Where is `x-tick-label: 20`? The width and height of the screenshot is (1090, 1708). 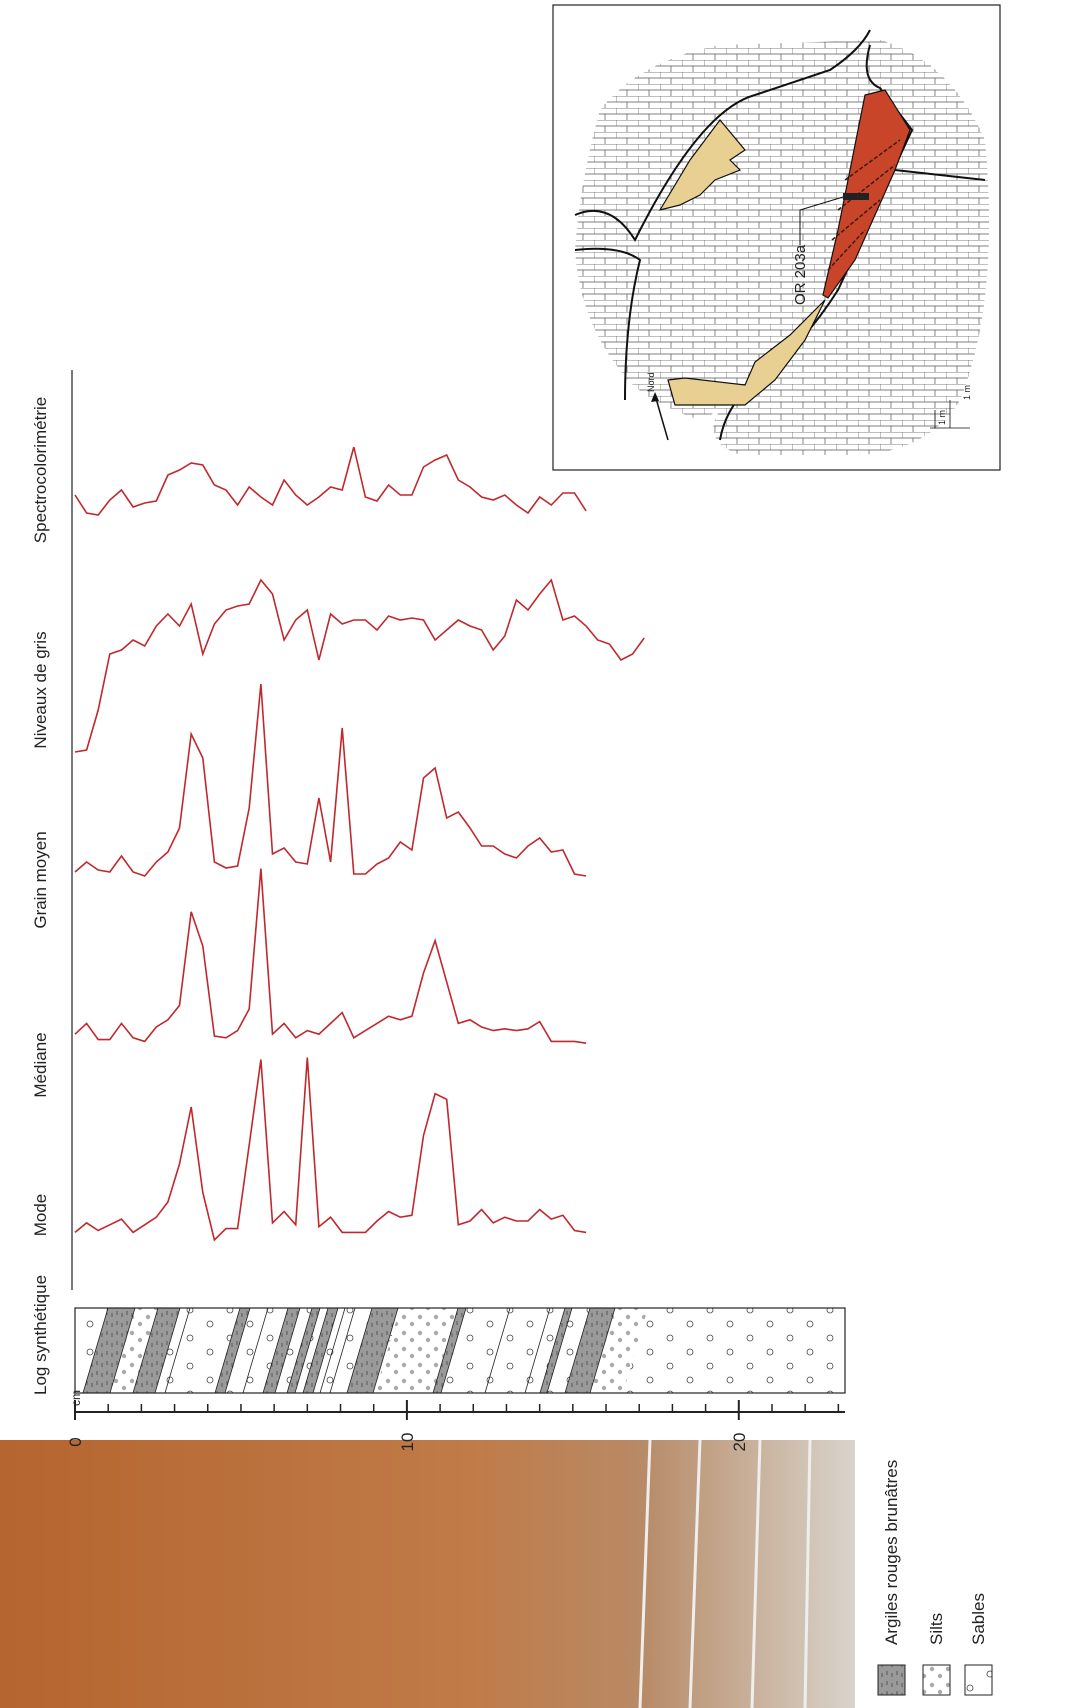 x-tick-label: 20 is located at coordinates (739, 1442).